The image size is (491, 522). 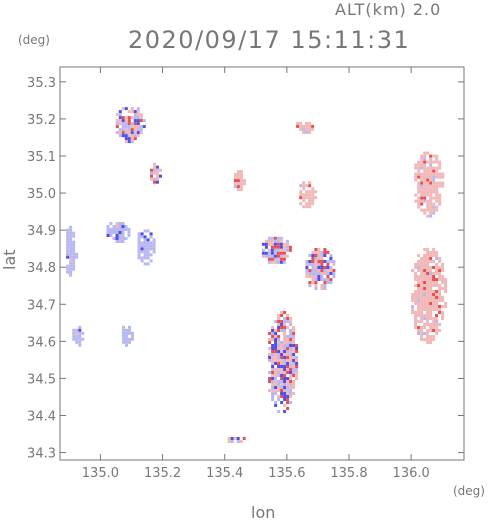 I want to click on datetime-title: 2020/09/17 15:11:31, so click(x=269, y=40).